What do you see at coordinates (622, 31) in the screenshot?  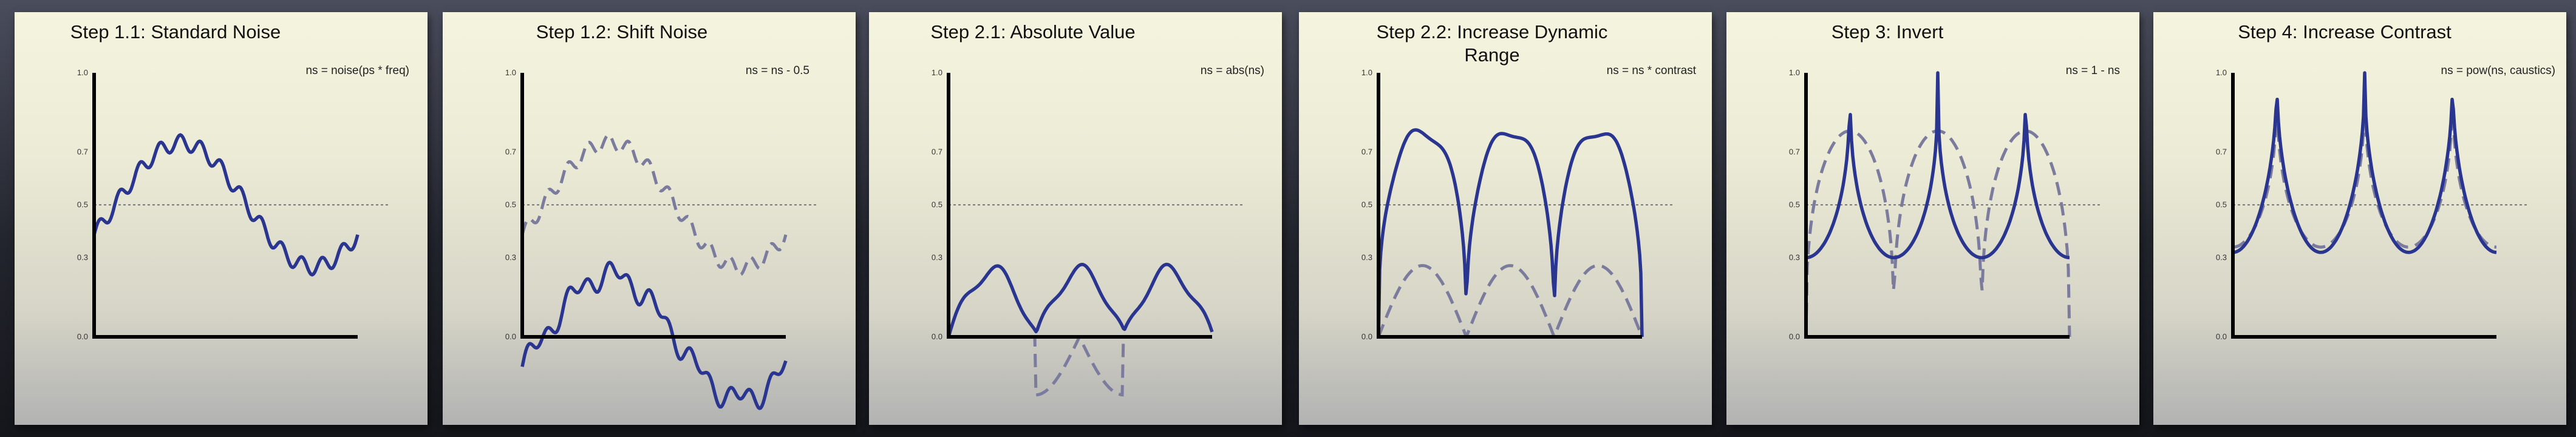 I see `step-title: Step 1.2: Shift Noise` at bounding box center [622, 31].